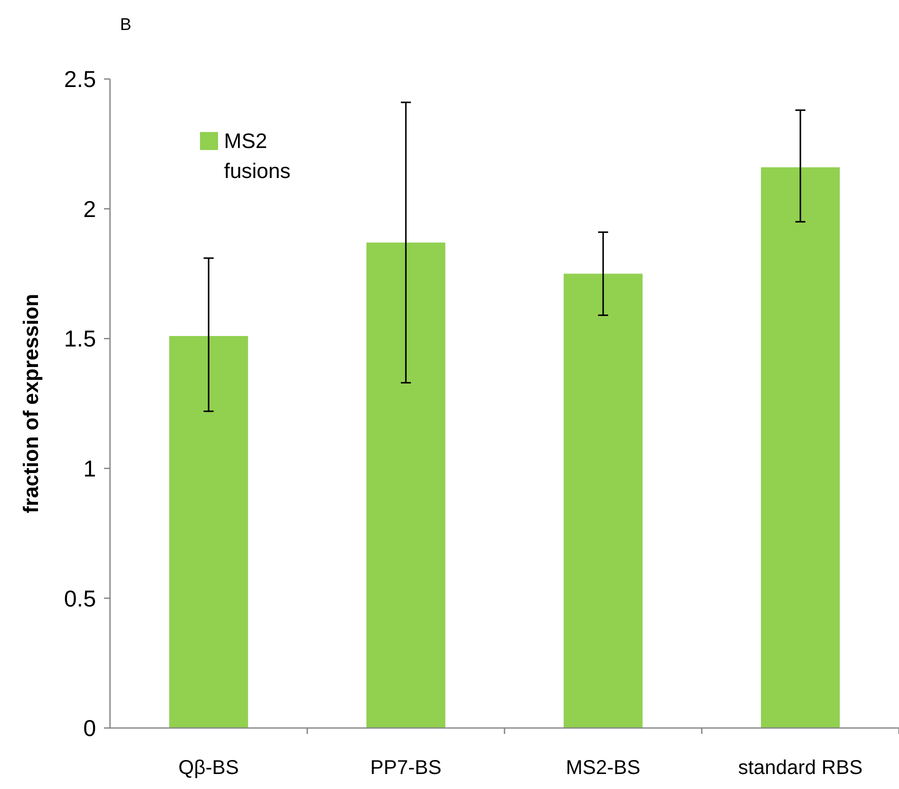  What do you see at coordinates (80, 339) in the screenshot?
I see `y-tick-label: 1.5` at bounding box center [80, 339].